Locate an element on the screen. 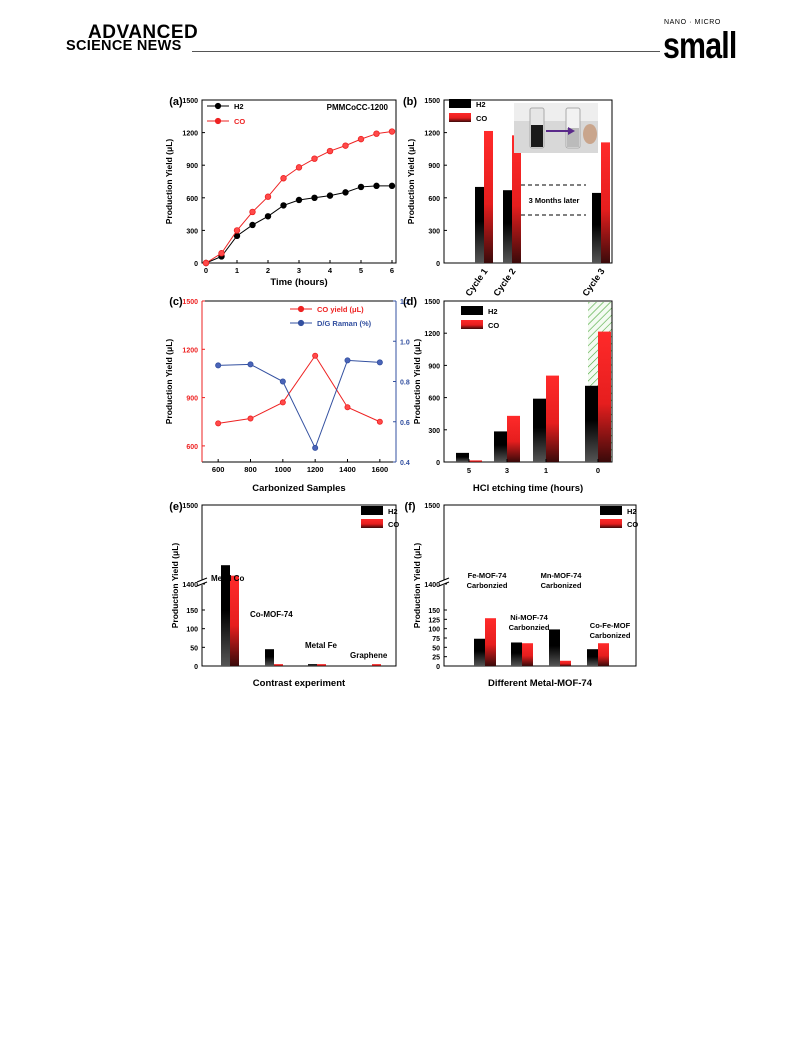 This screenshot has height=1043, width=793. y2-tick-label: 1.0 is located at coordinates (405, 342).